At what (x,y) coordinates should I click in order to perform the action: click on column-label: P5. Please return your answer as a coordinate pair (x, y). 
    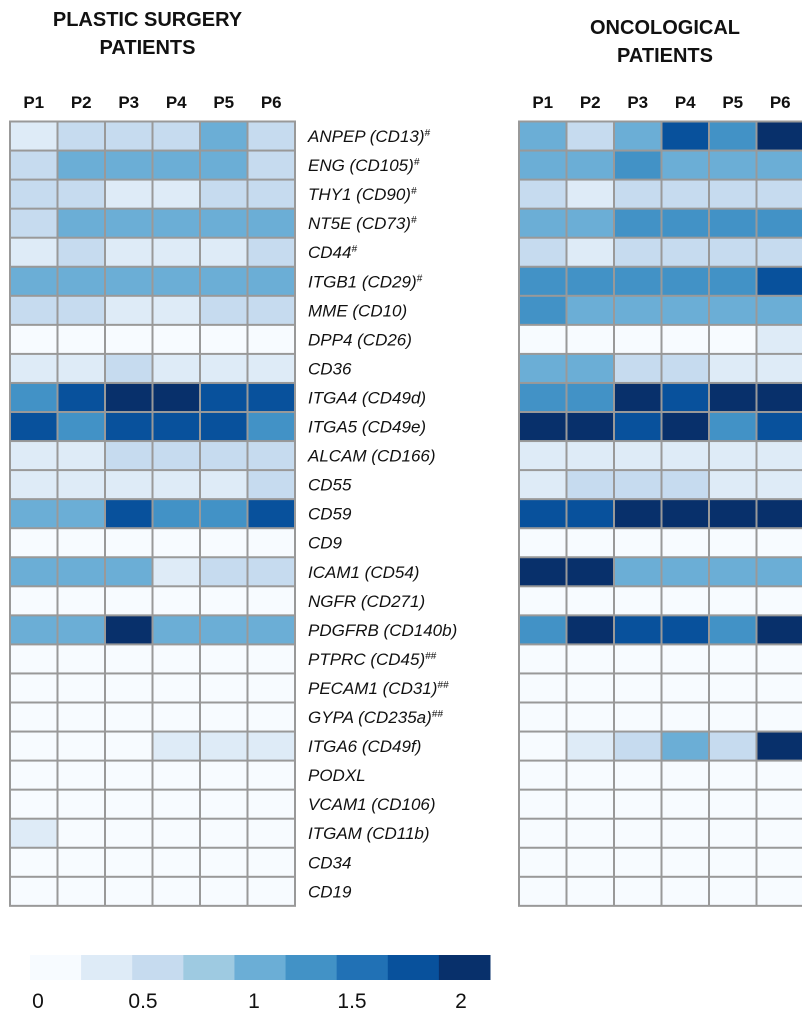
    Looking at the image, I should click on (223, 102).